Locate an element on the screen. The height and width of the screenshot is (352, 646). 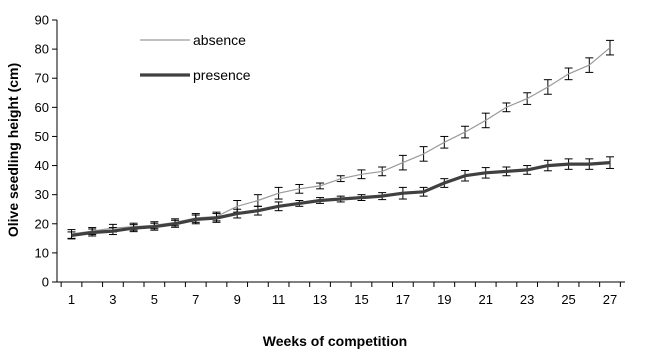
legend-label: absence is located at coordinates (219, 40).